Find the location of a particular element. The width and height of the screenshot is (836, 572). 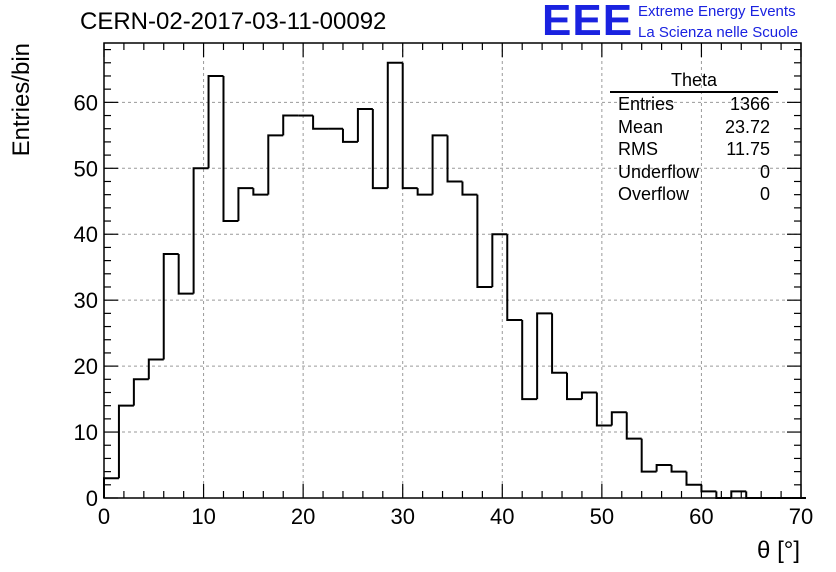

stats-label: Underflow is located at coordinates (659, 171).